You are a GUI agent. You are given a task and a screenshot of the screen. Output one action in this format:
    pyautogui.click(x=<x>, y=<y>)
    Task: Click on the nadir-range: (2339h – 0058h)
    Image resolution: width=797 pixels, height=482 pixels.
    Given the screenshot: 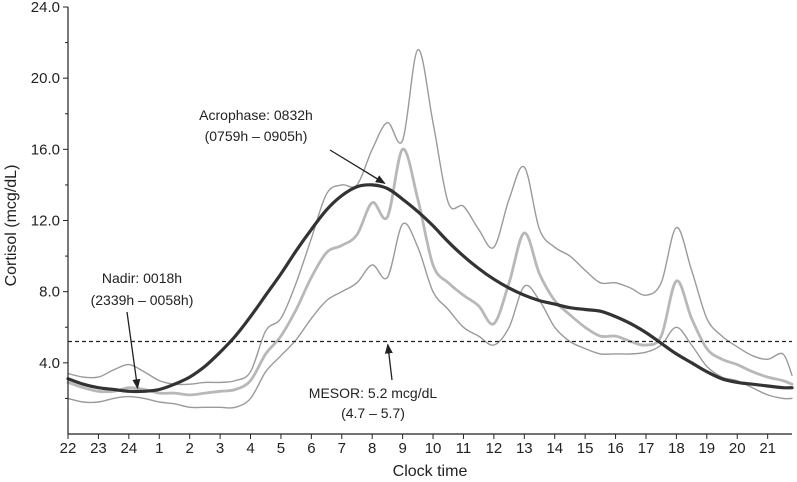 What is the action you would take?
    pyautogui.click(x=142, y=300)
    